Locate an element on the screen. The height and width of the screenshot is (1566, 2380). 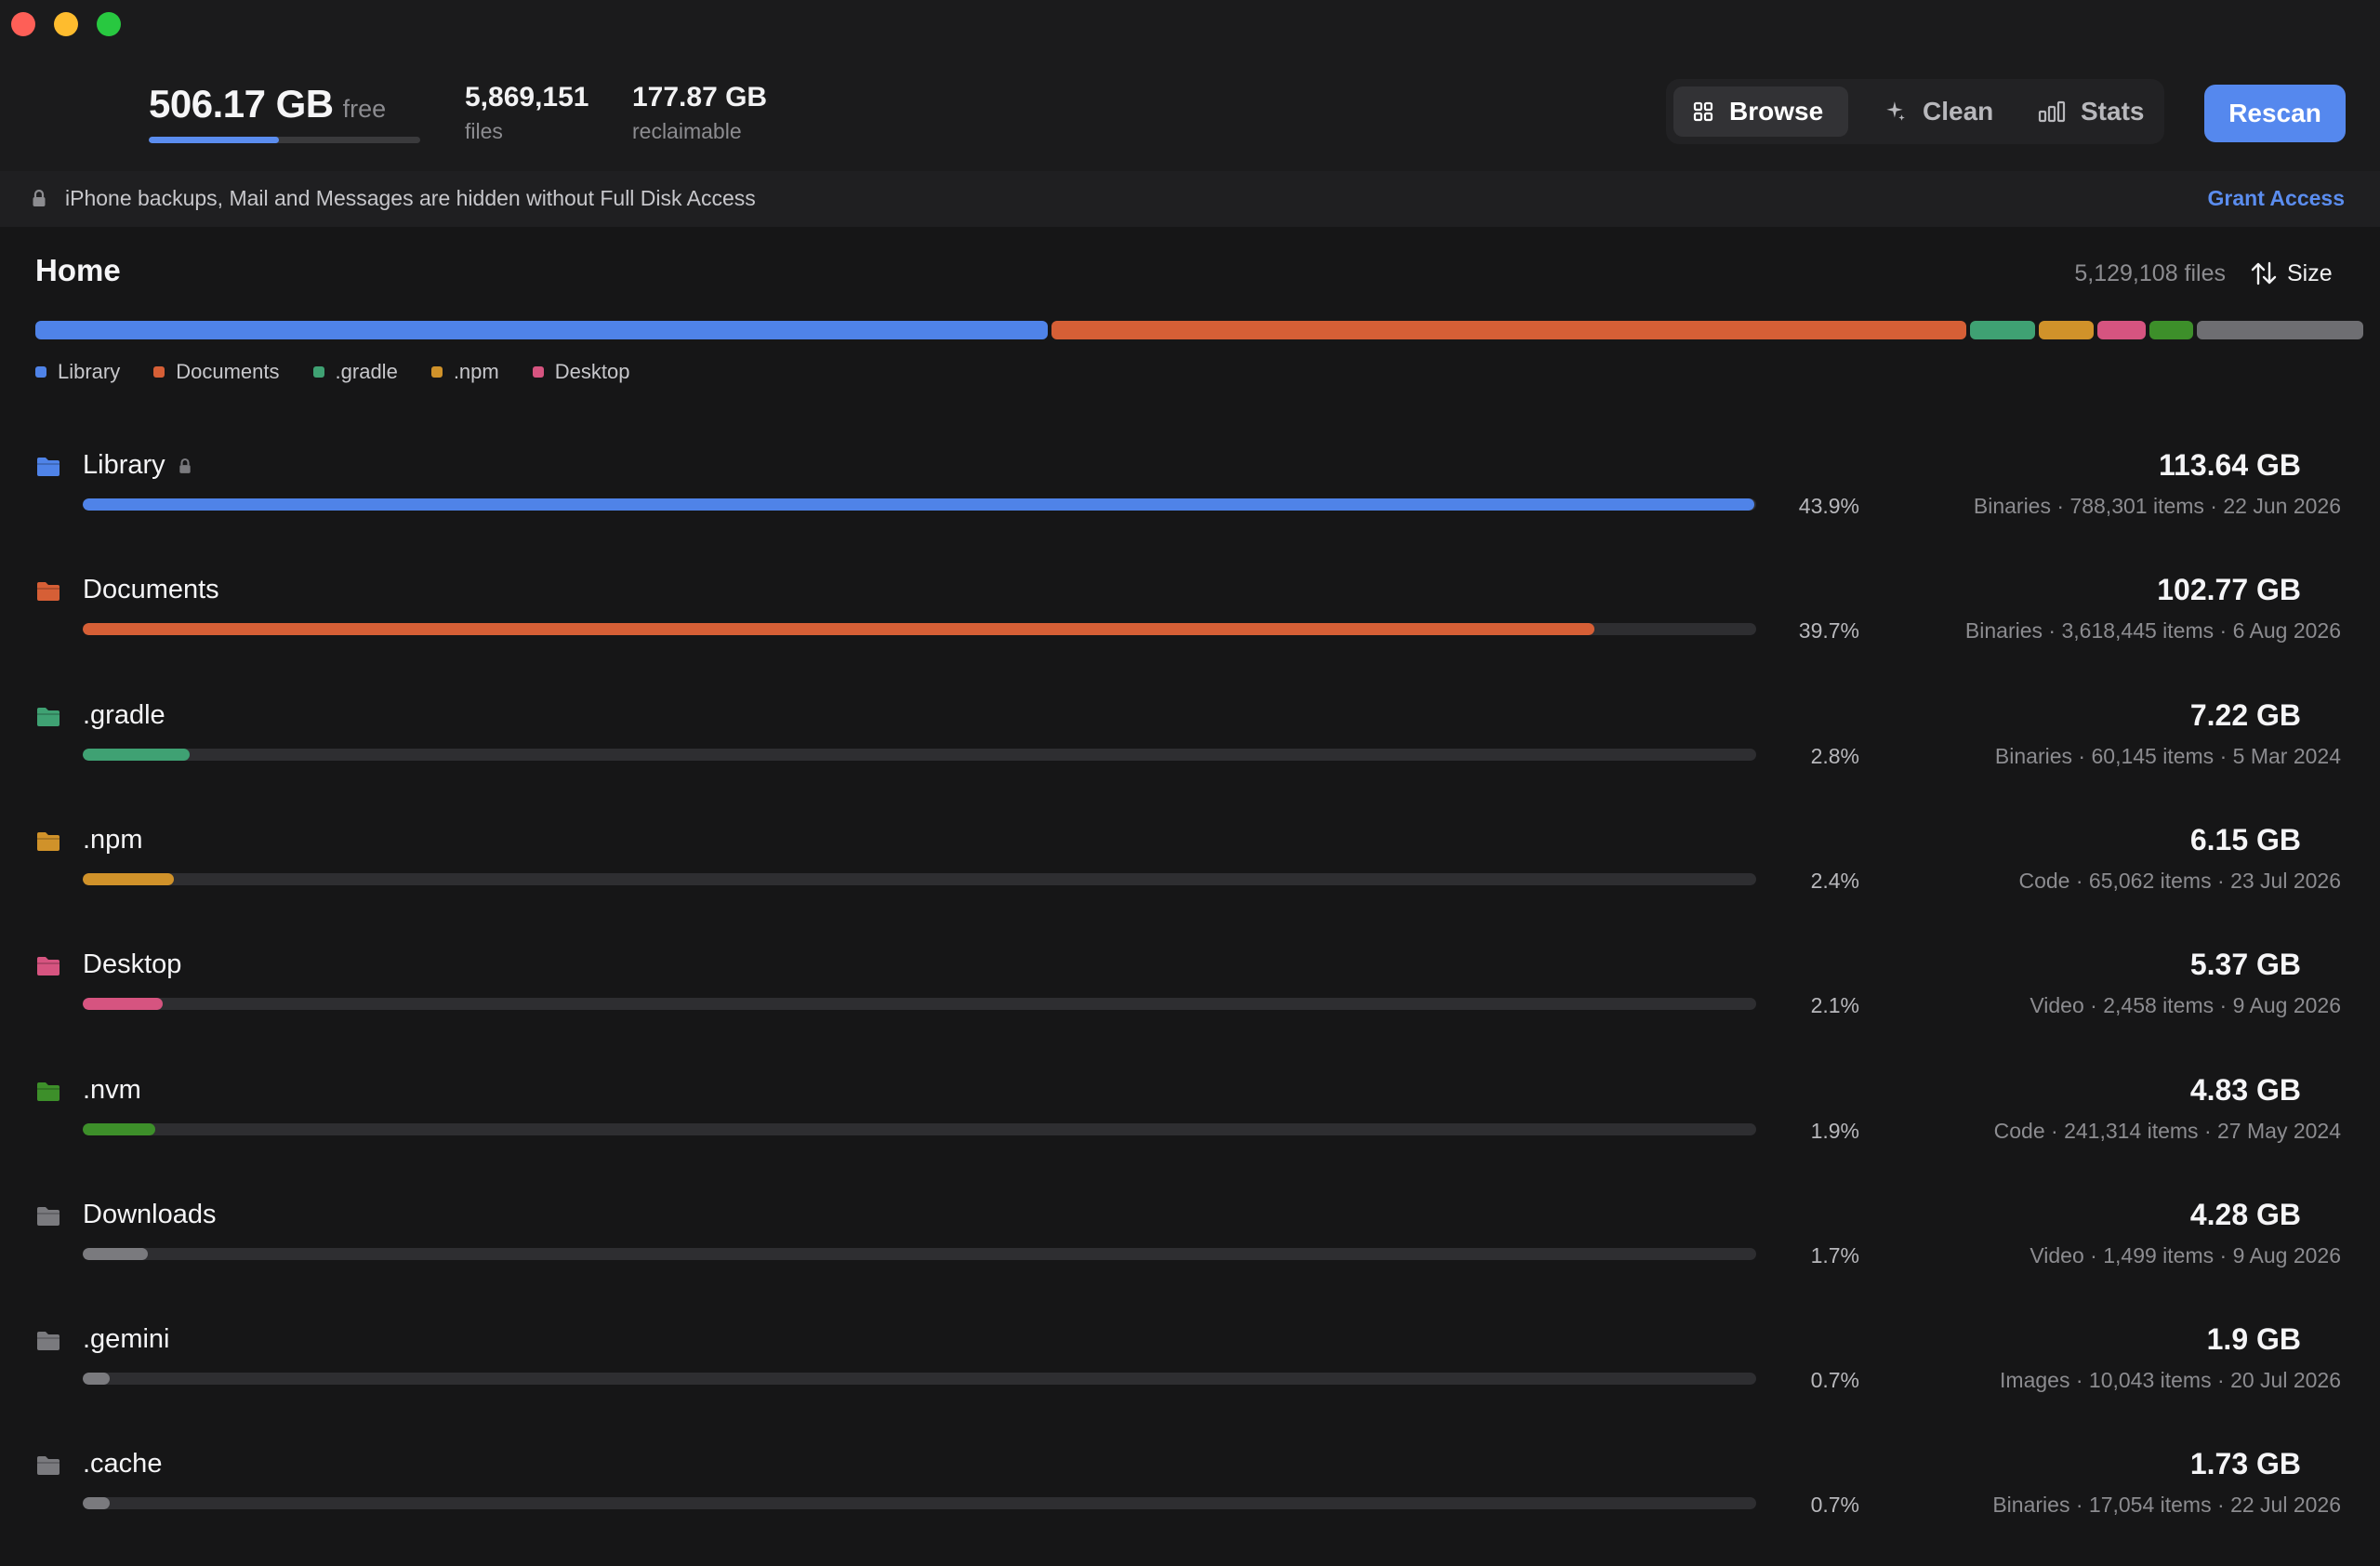
stack-segment-Library is located at coordinates (541, 330).